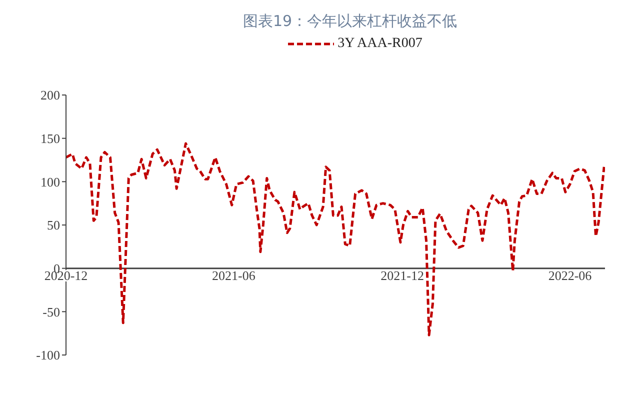 The width and height of the screenshot is (640, 400). I want to click on y-tick-label: -50, so click(51, 312).